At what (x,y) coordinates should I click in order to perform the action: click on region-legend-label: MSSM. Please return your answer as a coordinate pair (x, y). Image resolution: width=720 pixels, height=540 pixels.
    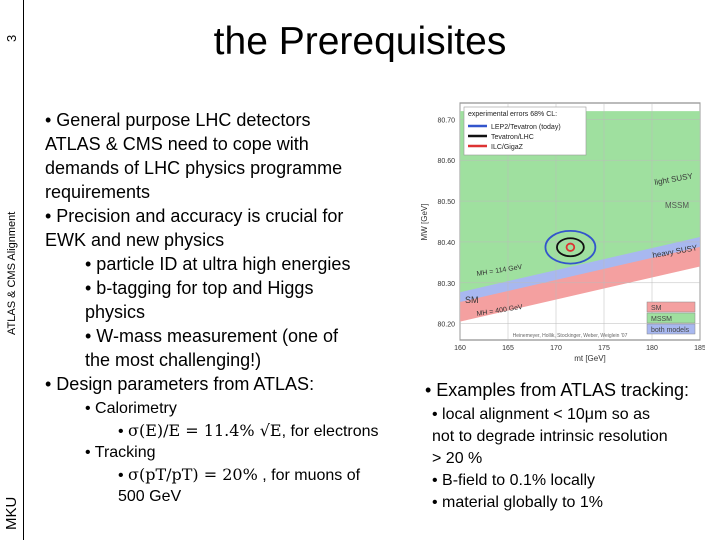
    Looking at the image, I should click on (661, 319).